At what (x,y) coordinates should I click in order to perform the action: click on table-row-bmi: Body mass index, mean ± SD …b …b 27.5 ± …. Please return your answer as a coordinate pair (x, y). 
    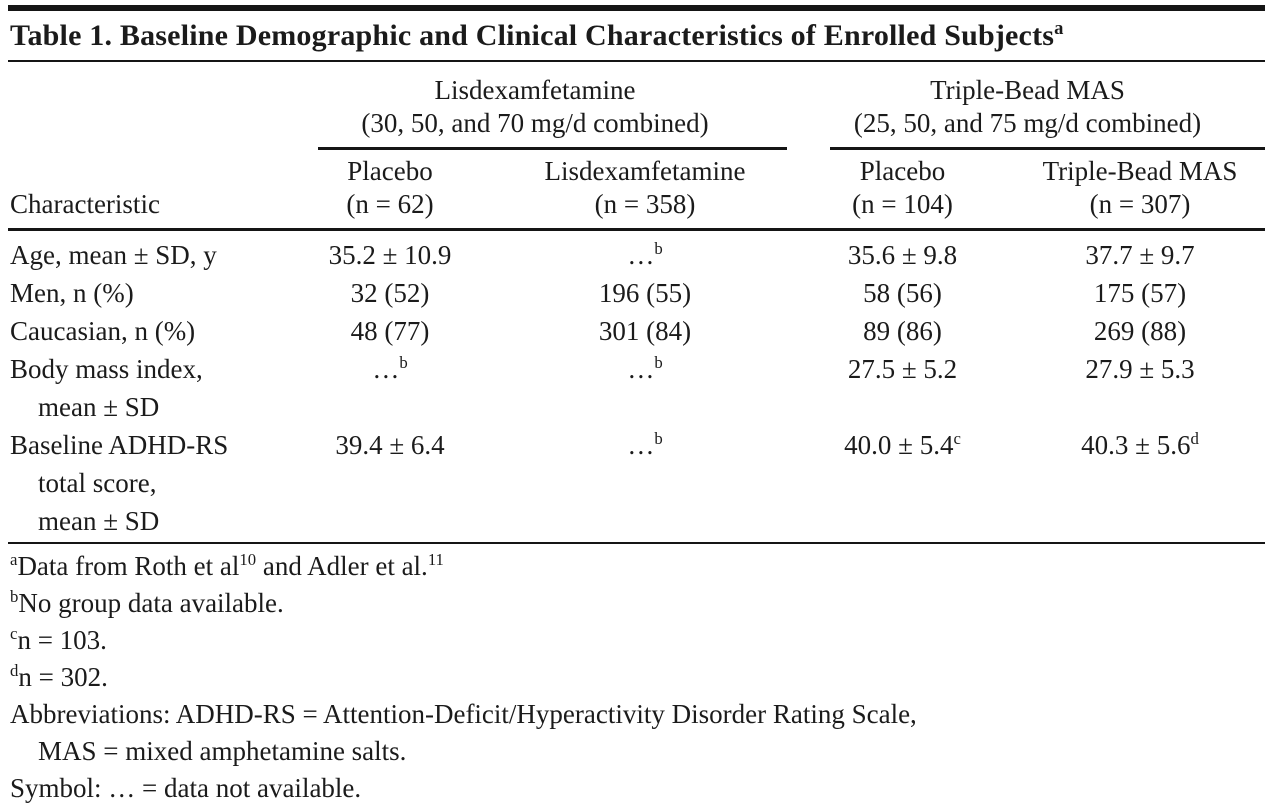
    Looking at the image, I should click on (636, 388).